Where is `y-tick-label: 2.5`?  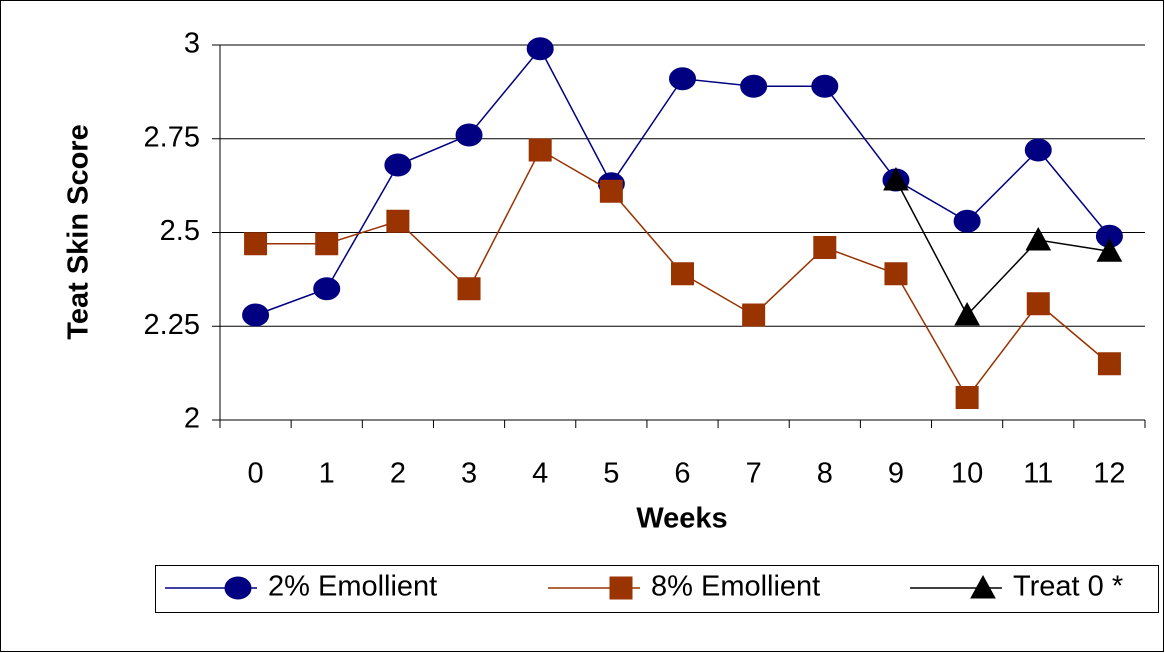 y-tick-label: 2.5 is located at coordinates (180, 231).